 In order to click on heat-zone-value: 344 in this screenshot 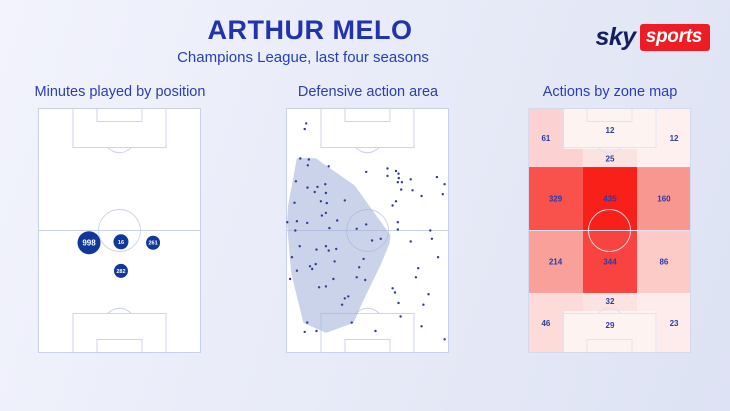, I will do `click(610, 261)`.